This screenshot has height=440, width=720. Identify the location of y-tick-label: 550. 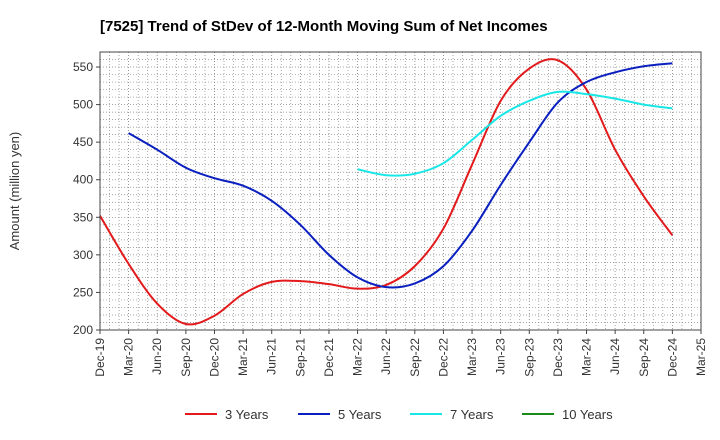
(83, 67).